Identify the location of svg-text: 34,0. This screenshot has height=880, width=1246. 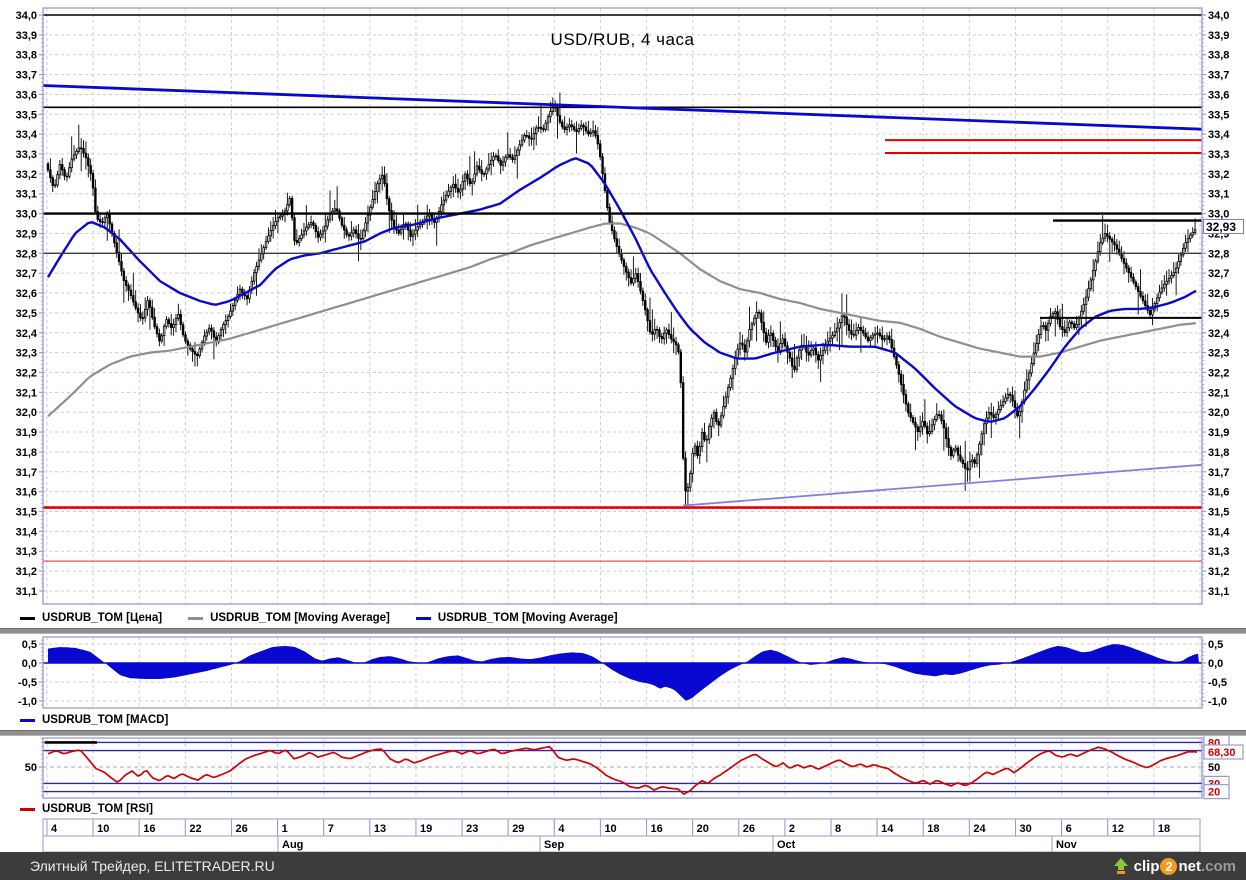
(26, 16).